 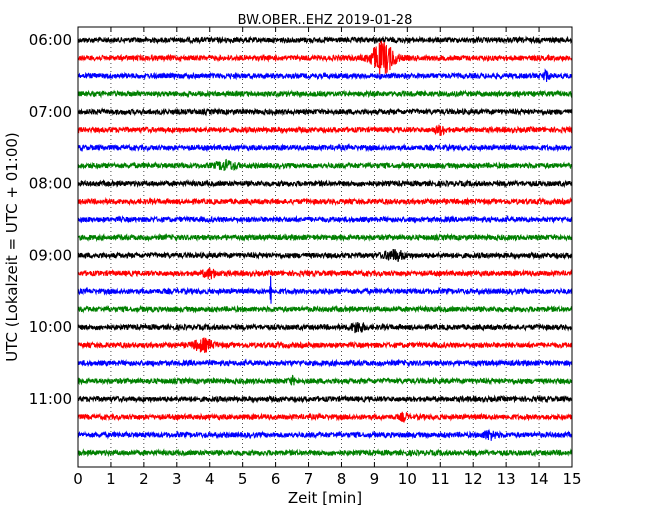 What do you see at coordinates (325, 20) in the screenshot?
I see `chart-title: BW.OBER..EHZ 2019-01-28` at bounding box center [325, 20].